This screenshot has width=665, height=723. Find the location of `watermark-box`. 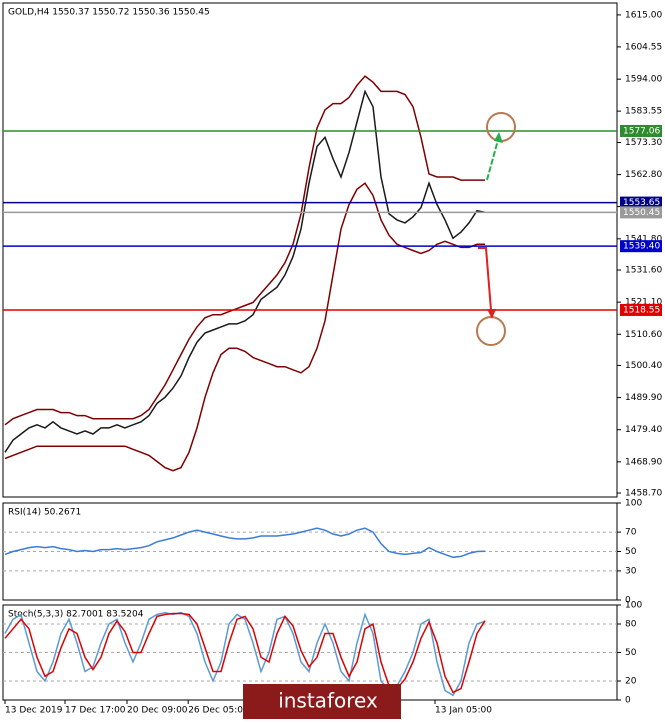

watermark-box is located at coordinates (322, 701).